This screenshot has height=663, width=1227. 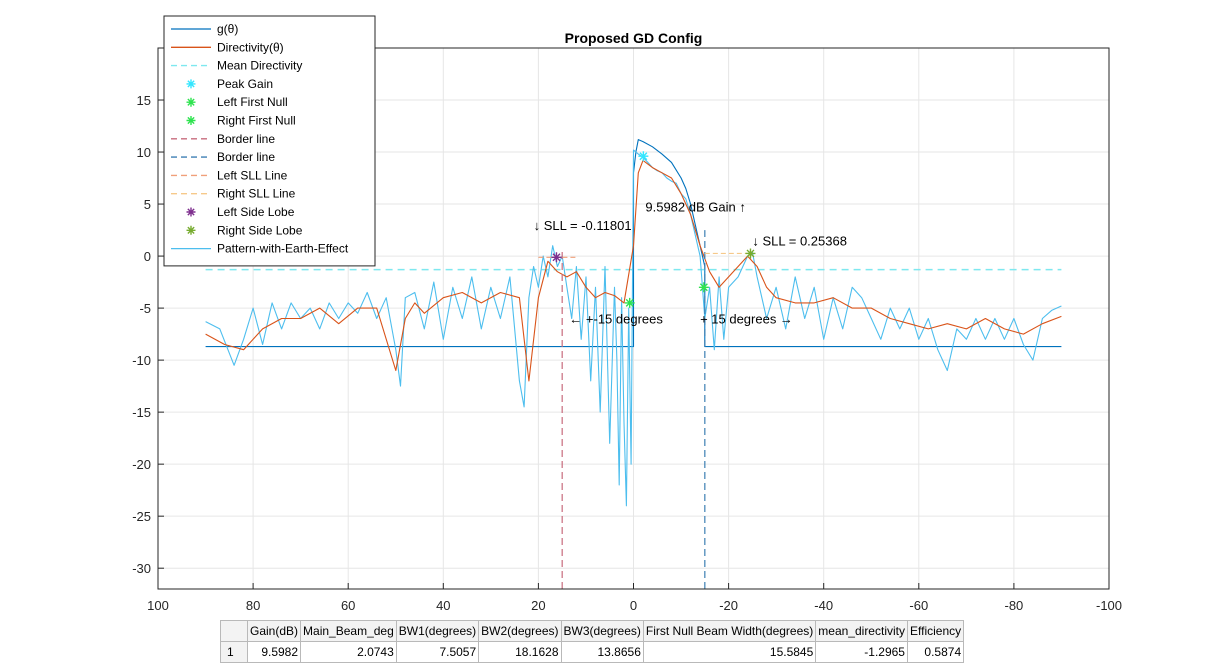 What do you see at coordinates (746, 319) in the screenshot?
I see `annotation-right-deg: + 15 degrees →` at bounding box center [746, 319].